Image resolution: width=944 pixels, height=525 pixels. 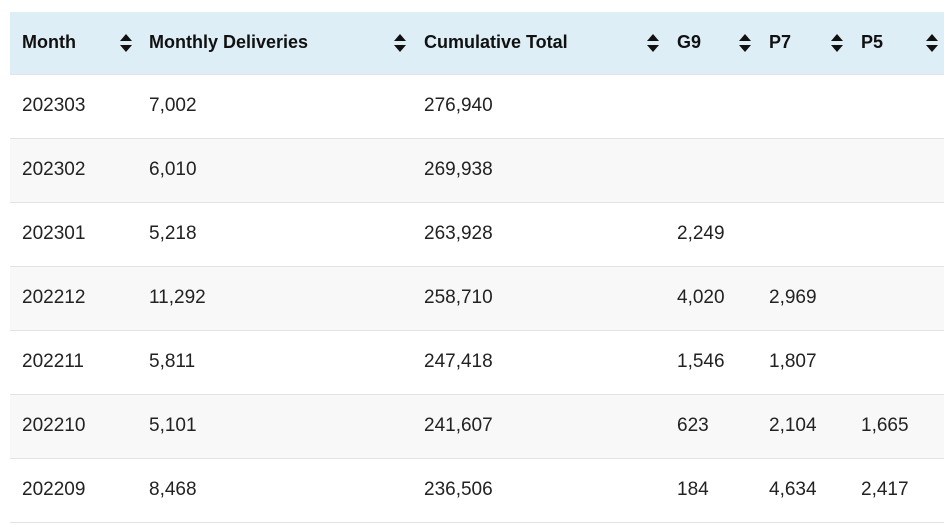 I want to click on cell-cumulative-total: 247,418, so click(x=458, y=361).